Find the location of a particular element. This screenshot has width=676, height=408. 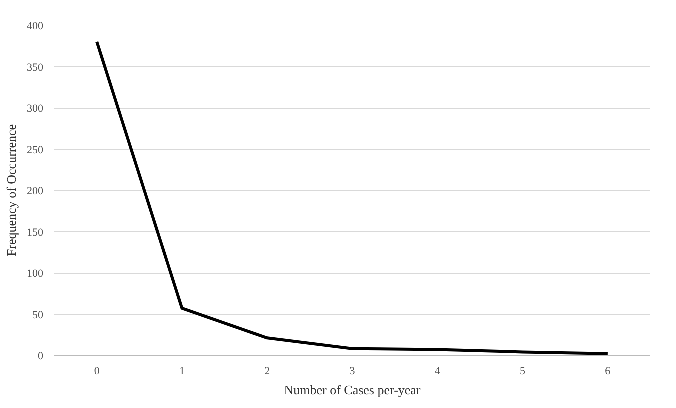

y-axis-title: Frequency of Occurrence is located at coordinates (11, 190).